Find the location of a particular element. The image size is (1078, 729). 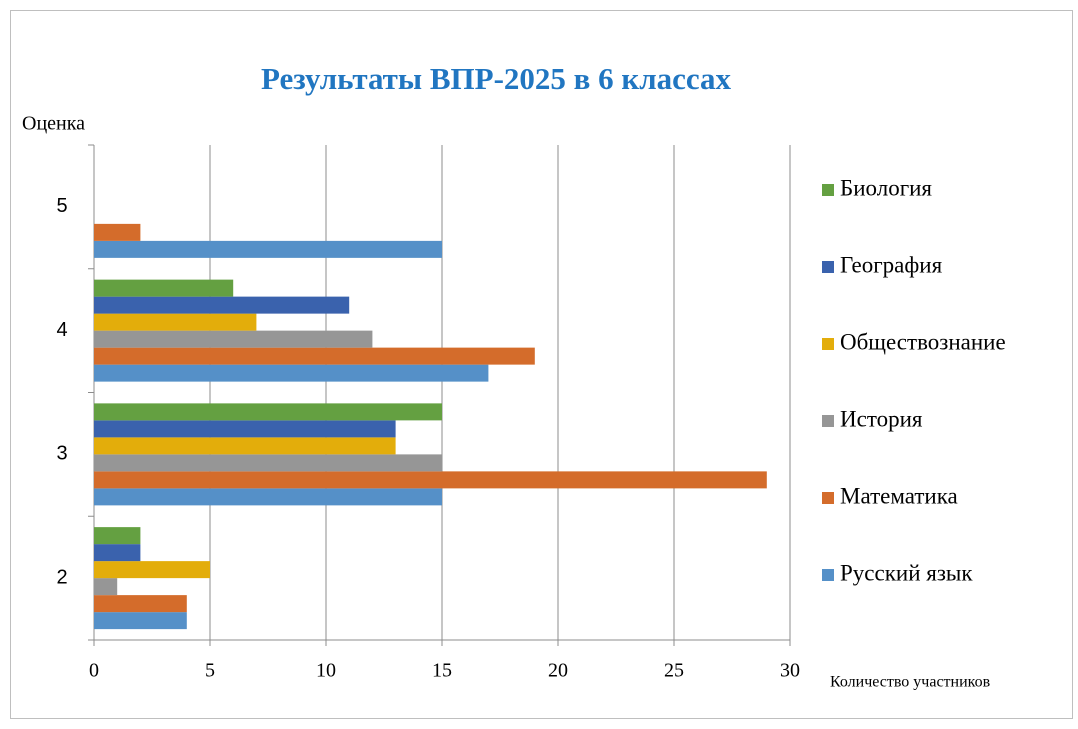

y-tick-label: 4 is located at coordinates (61, 330).